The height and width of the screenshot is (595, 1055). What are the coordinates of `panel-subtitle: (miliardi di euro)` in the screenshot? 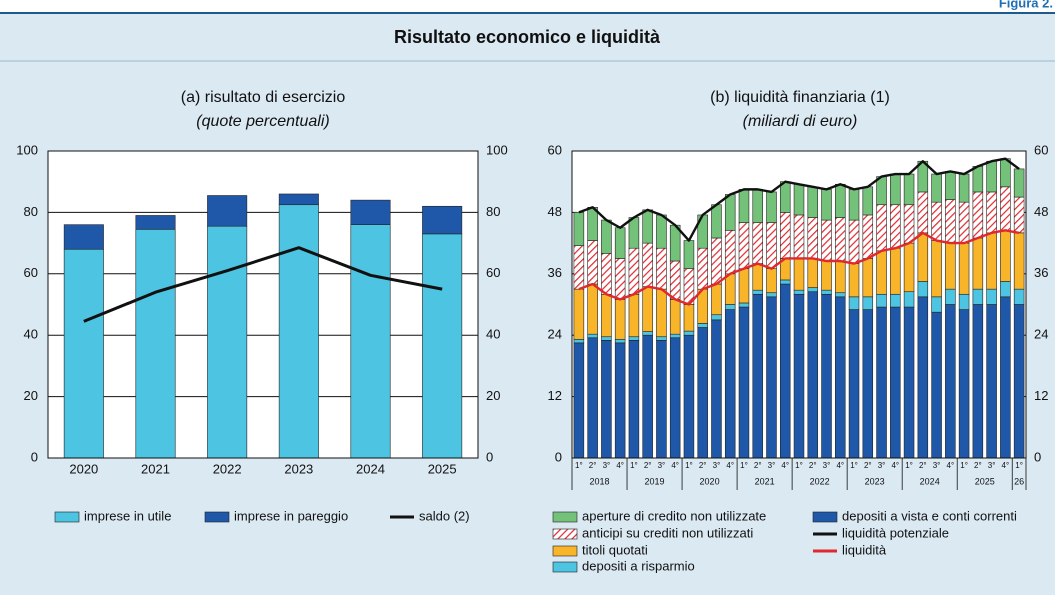 It's located at (800, 121).